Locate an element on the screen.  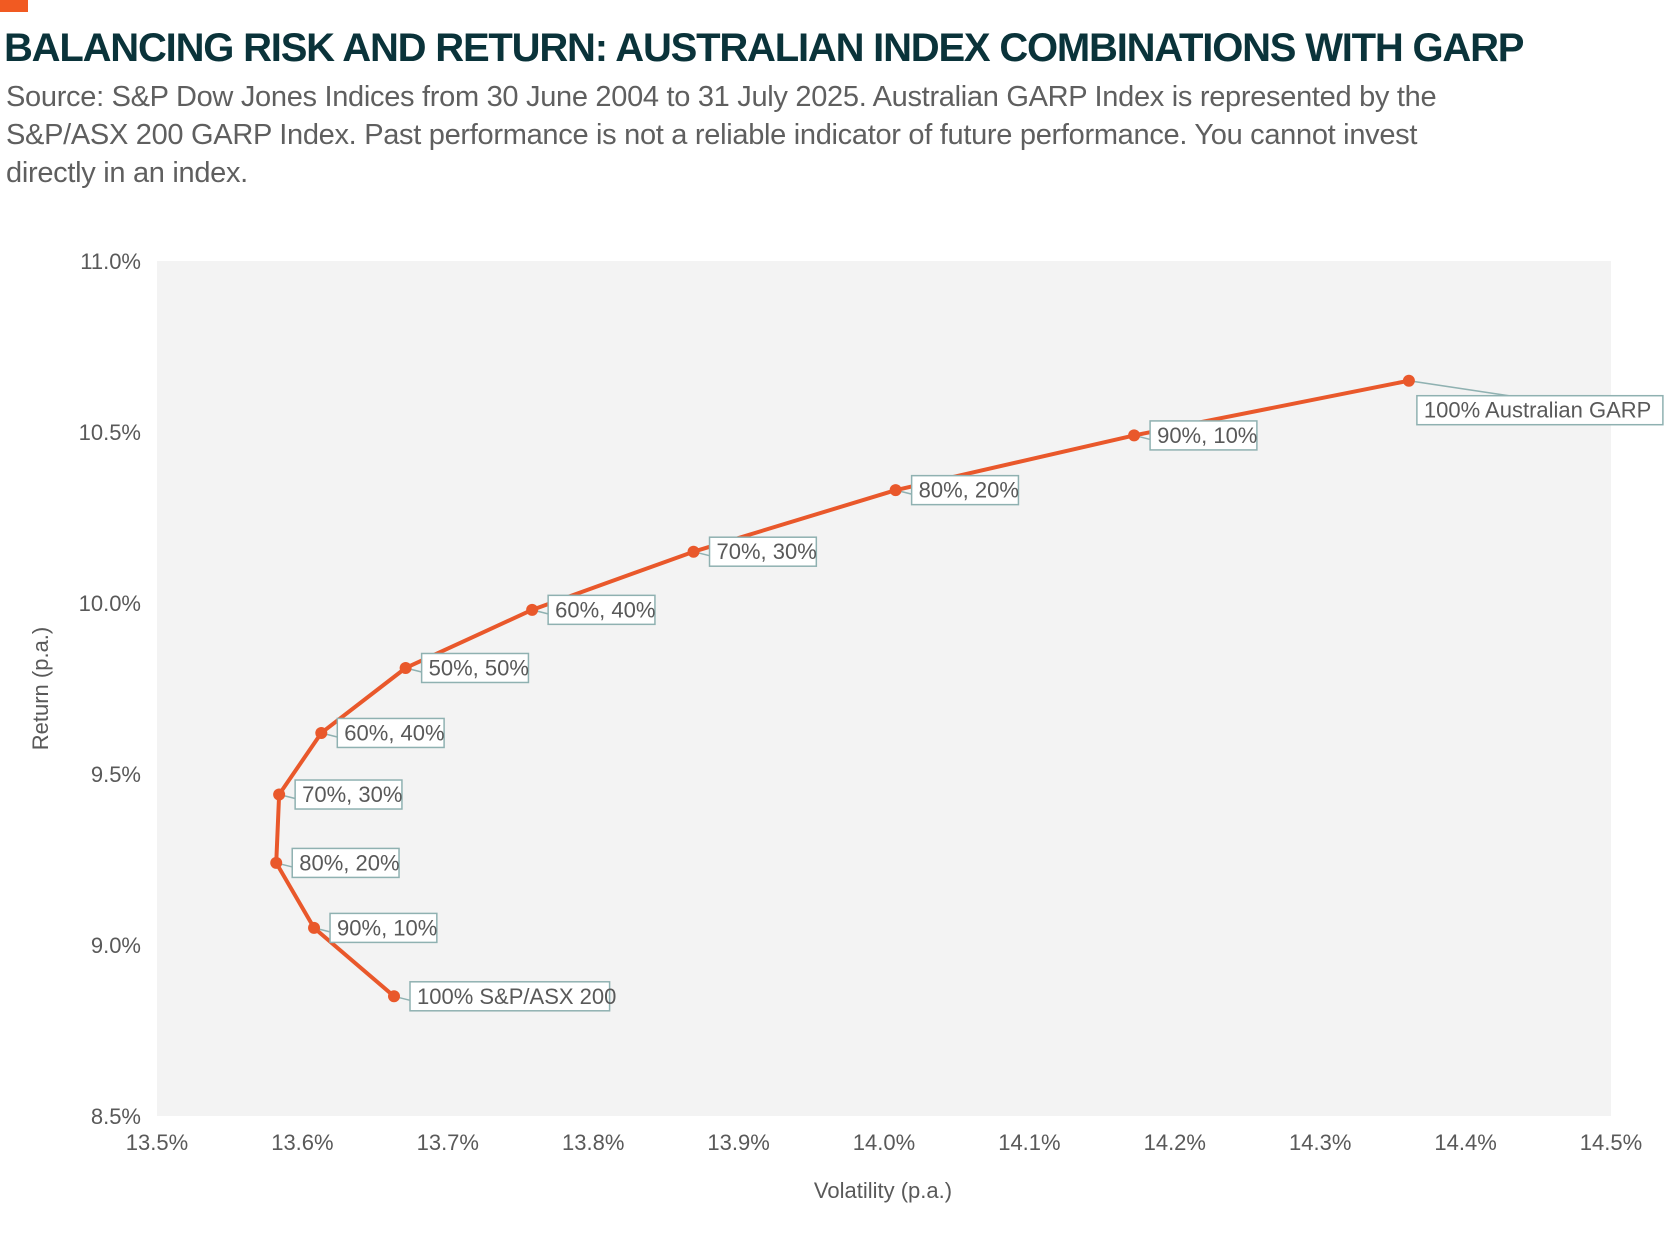
y-tick-label: 9.5% is located at coordinates (116, 774).